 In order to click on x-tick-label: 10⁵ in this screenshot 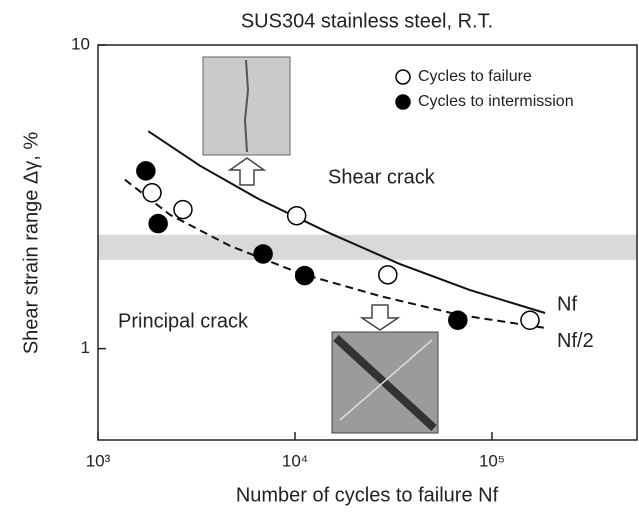, I will do `click(492, 460)`.